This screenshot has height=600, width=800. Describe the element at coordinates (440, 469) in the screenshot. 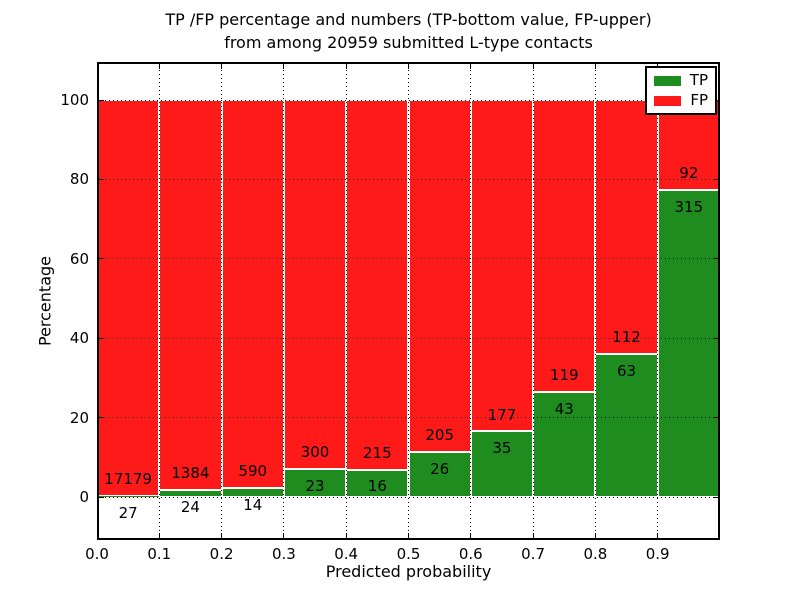

I see `tp-count-label: 26` at that location.